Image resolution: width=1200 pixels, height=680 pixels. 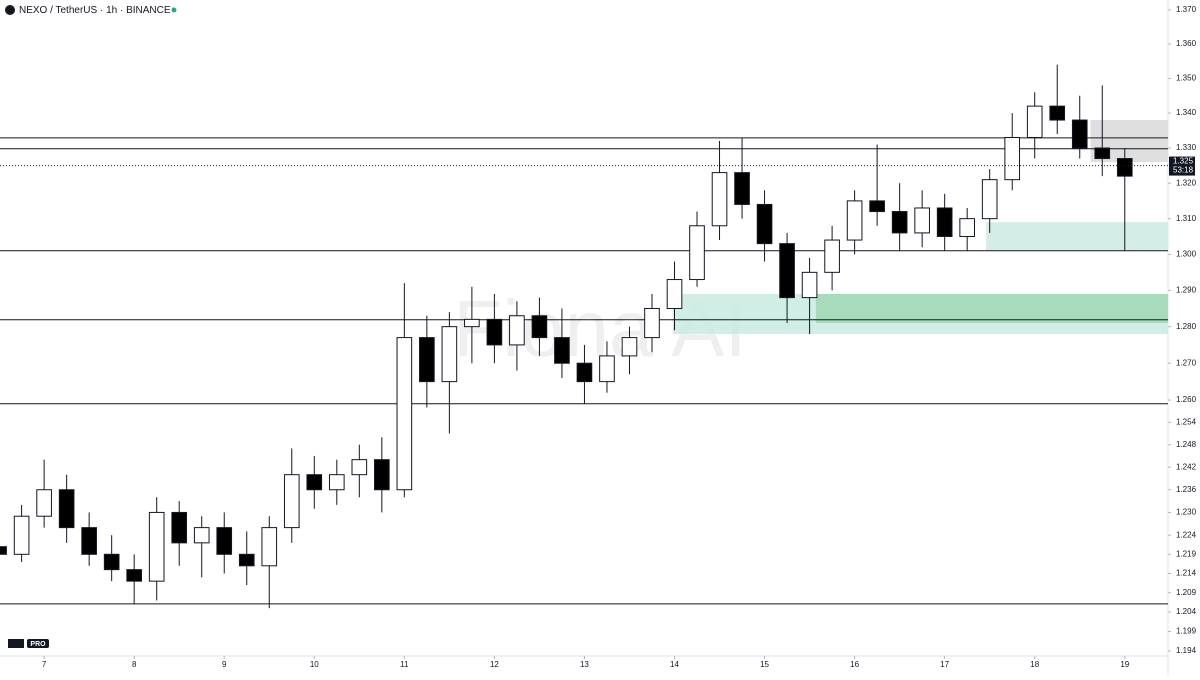 What do you see at coordinates (854, 664) in the screenshot?
I see `x-tick-label: 16` at bounding box center [854, 664].